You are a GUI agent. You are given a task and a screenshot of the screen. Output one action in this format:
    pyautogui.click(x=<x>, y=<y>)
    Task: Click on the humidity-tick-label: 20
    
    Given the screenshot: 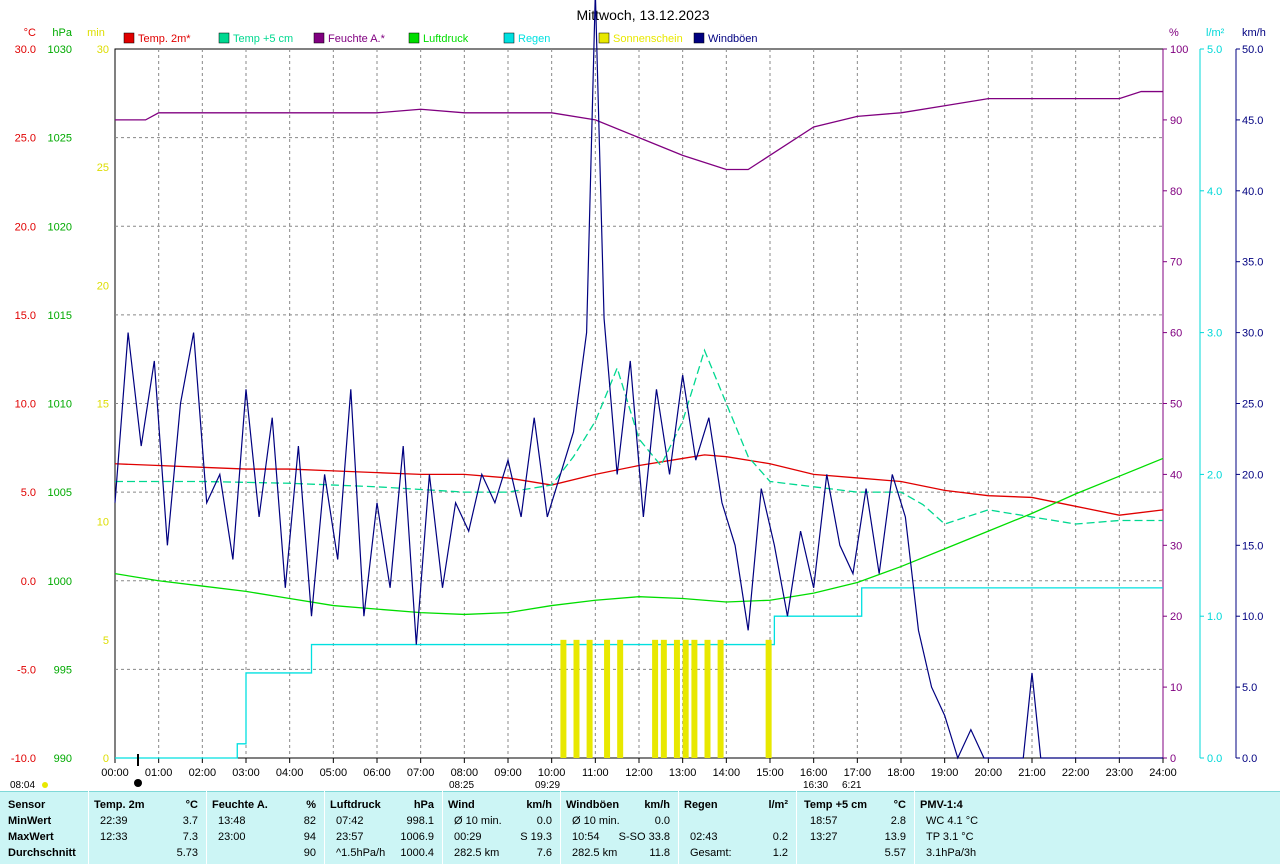 What is the action you would take?
    pyautogui.click(x=1176, y=617)
    